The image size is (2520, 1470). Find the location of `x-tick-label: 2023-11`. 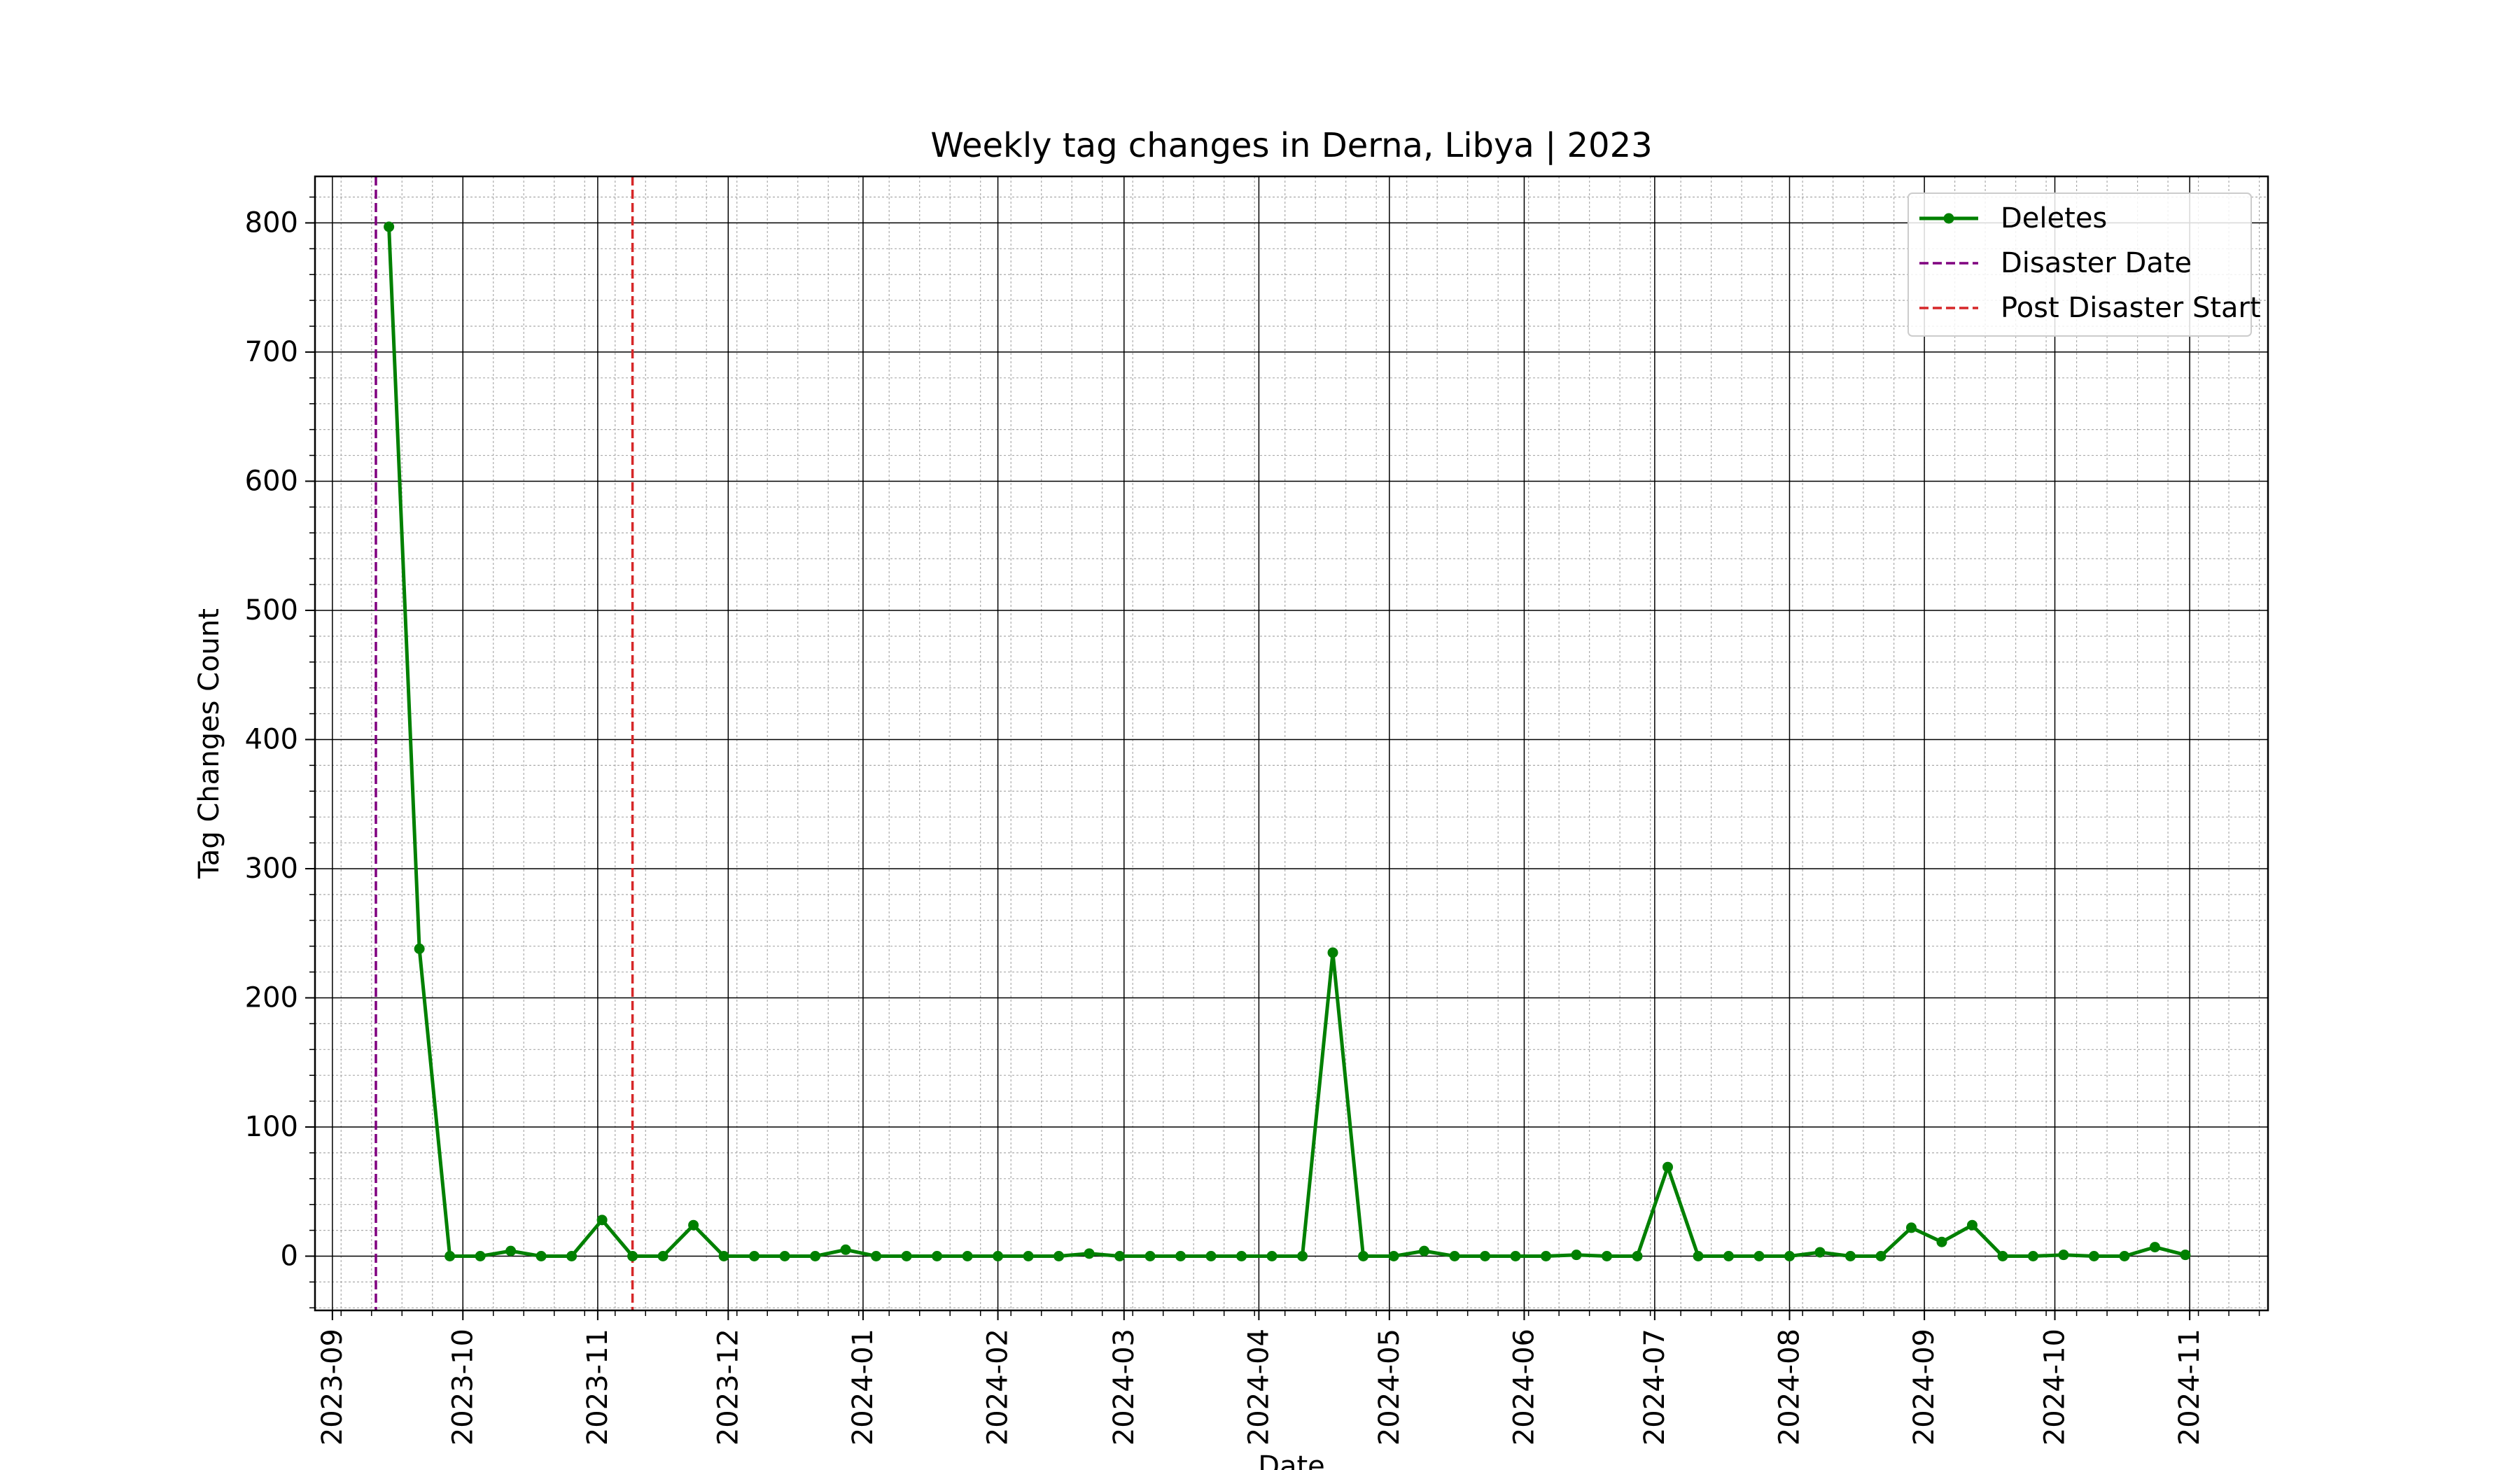

x-tick-label: 2023-11 is located at coordinates (598, 1387).